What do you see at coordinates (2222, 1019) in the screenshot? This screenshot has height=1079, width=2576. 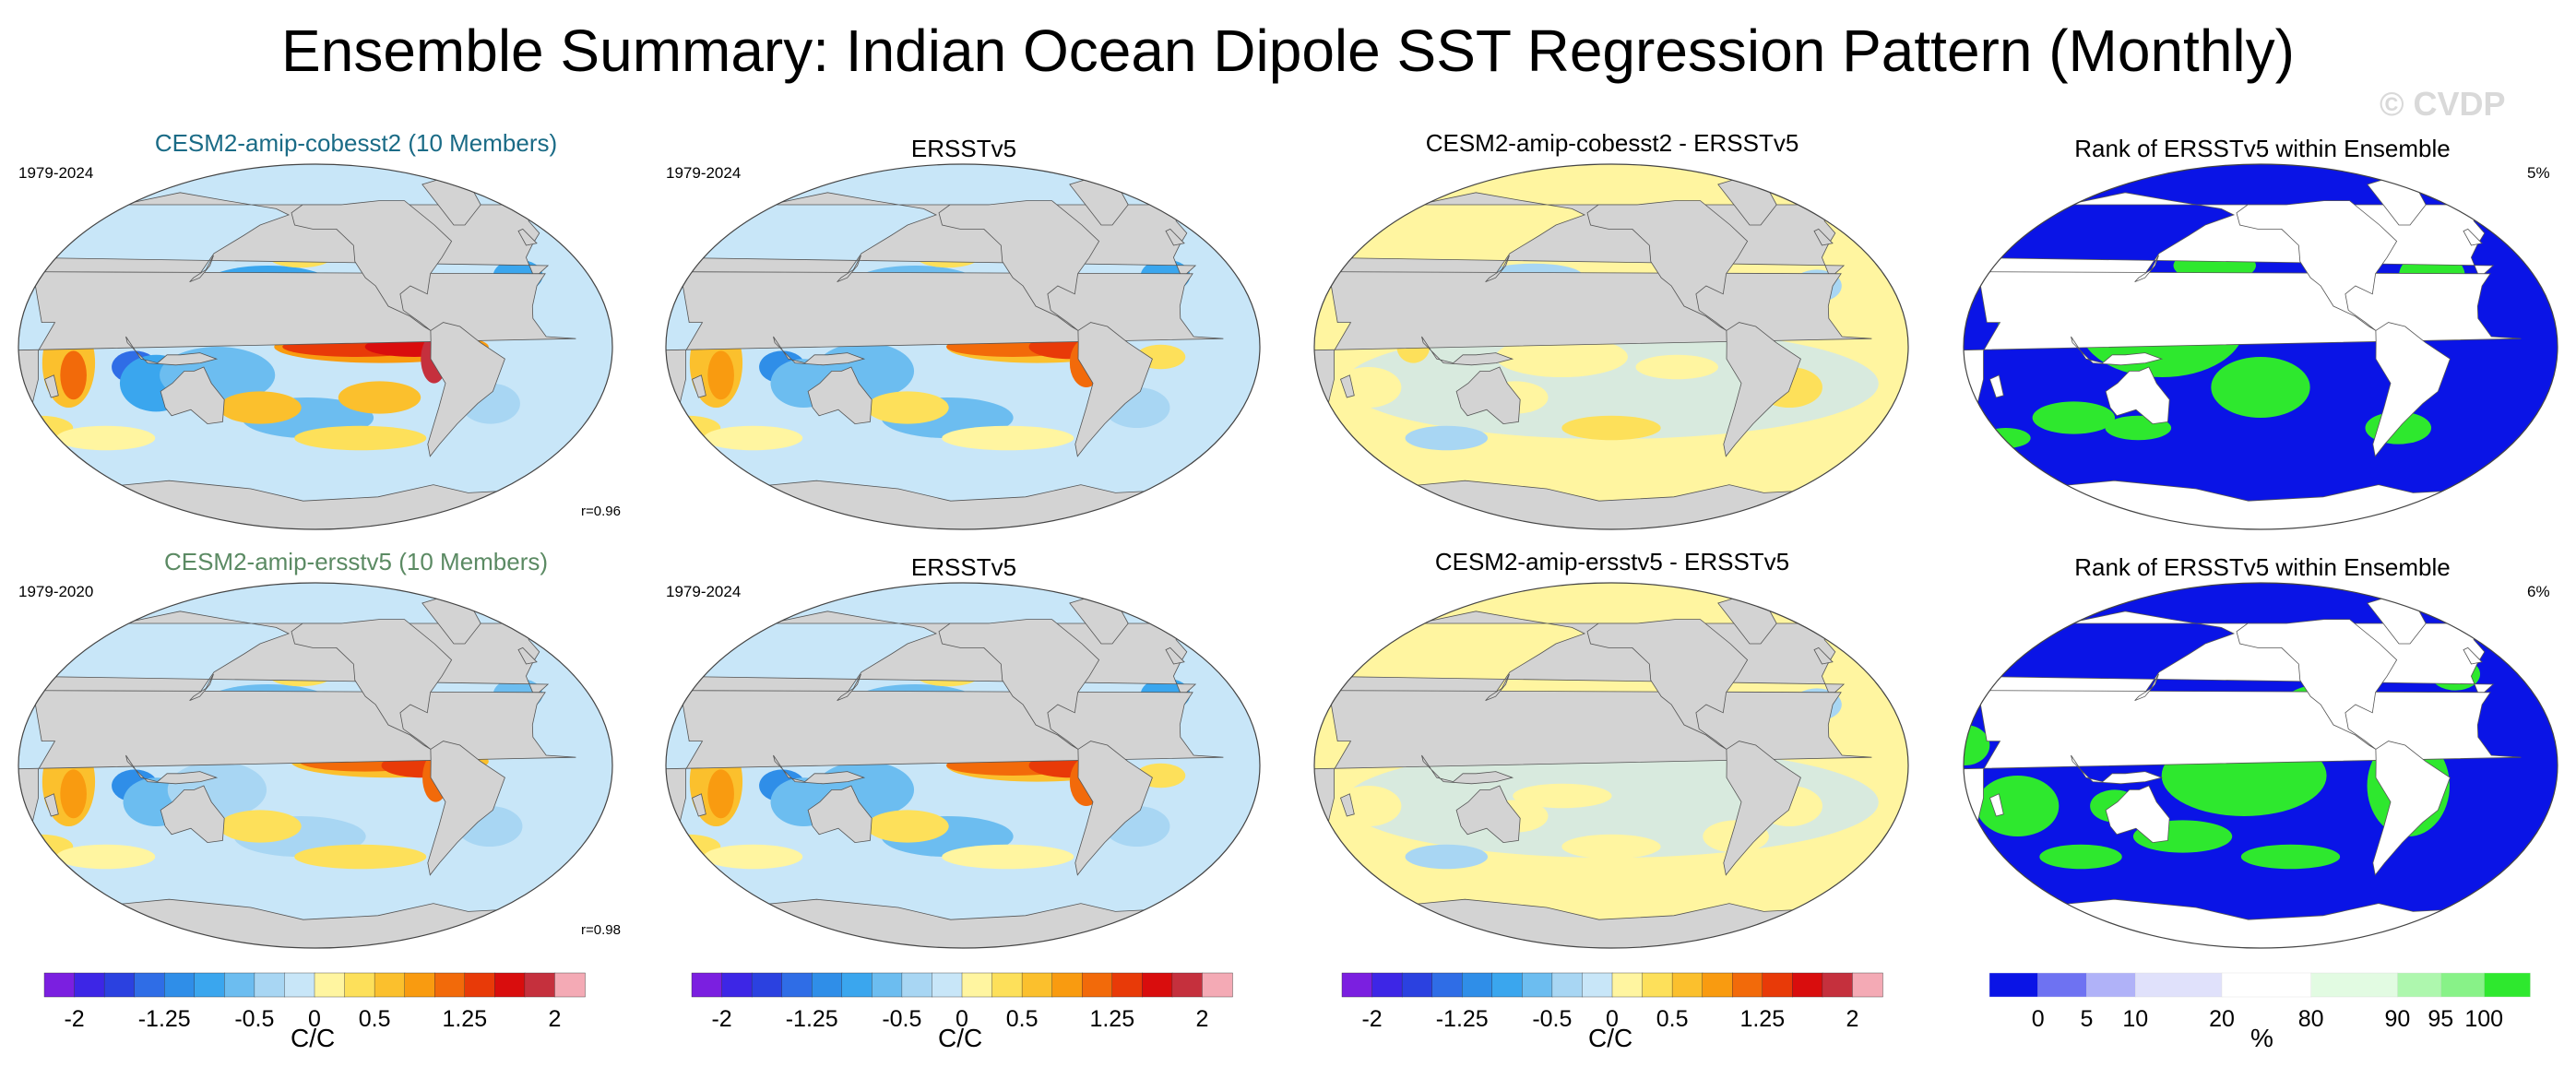 I see `colorbar-tick-label: 20` at bounding box center [2222, 1019].